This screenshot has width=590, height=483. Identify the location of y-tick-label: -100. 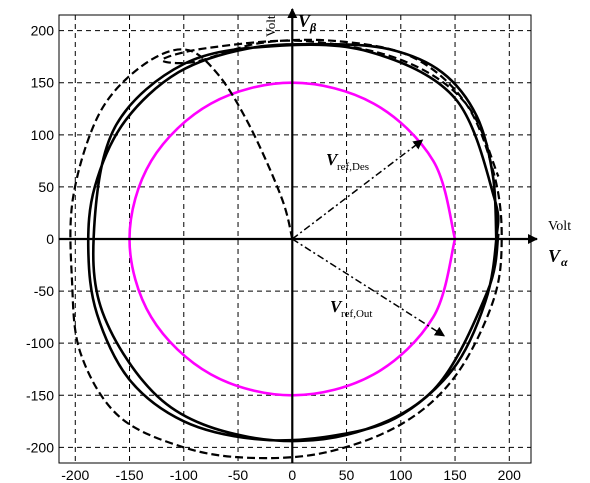
(40, 343).